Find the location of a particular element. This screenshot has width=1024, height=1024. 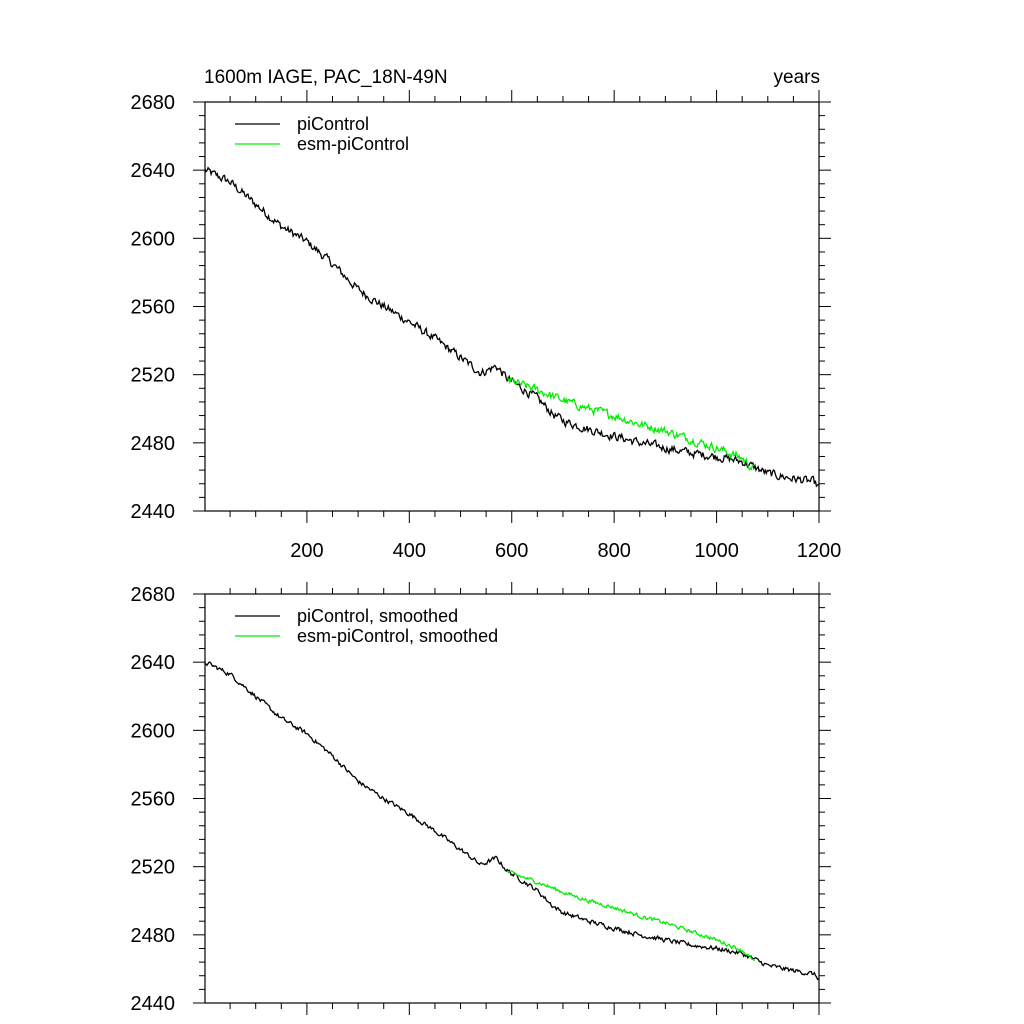

x-tick-label: 1000 is located at coordinates (716, 551).